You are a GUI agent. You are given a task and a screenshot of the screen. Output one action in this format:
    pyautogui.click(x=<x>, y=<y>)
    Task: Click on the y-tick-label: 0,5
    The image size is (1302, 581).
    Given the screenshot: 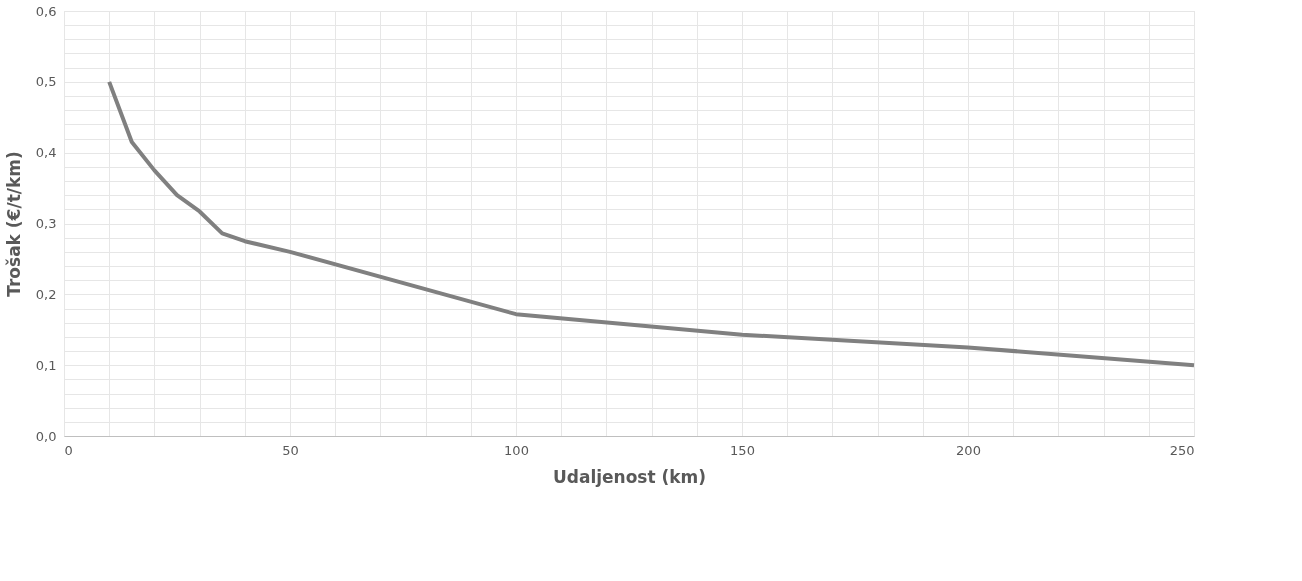 What is the action you would take?
    pyautogui.click(x=46, y=82)
    